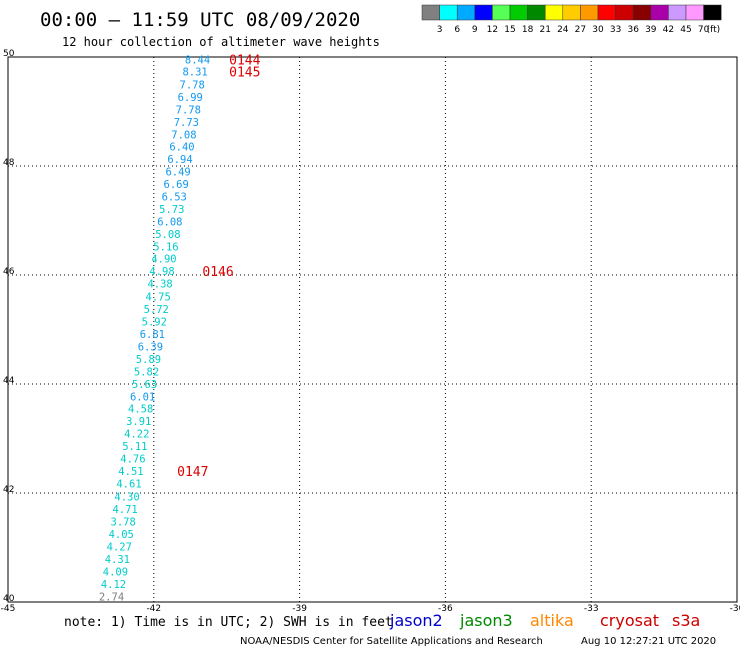 This screenshot has height=654, width=740. I want to click on wave-height-value: 4.61, so click(128, 485).